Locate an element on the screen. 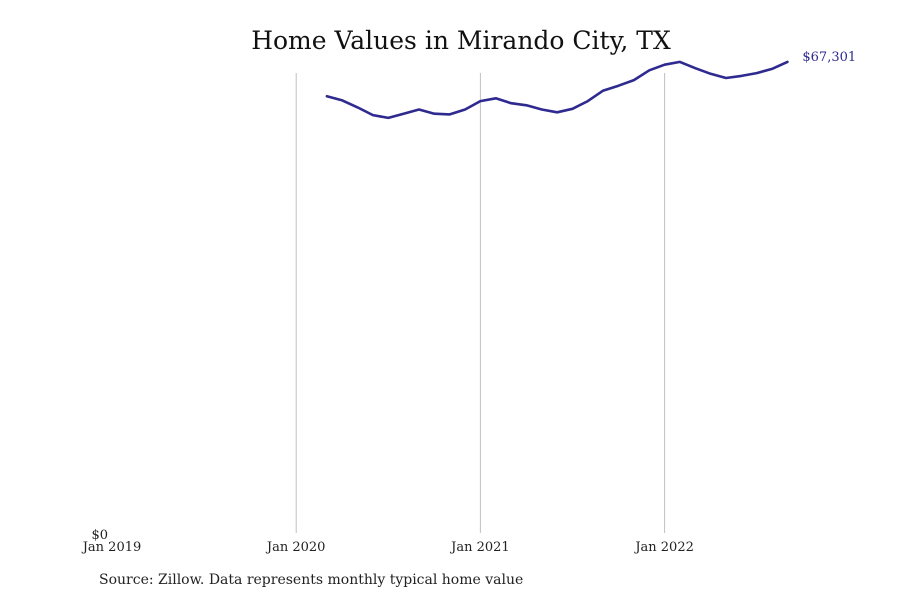 This screenshot has height=600, width=900. series-line is located at coordinates (557, 90).